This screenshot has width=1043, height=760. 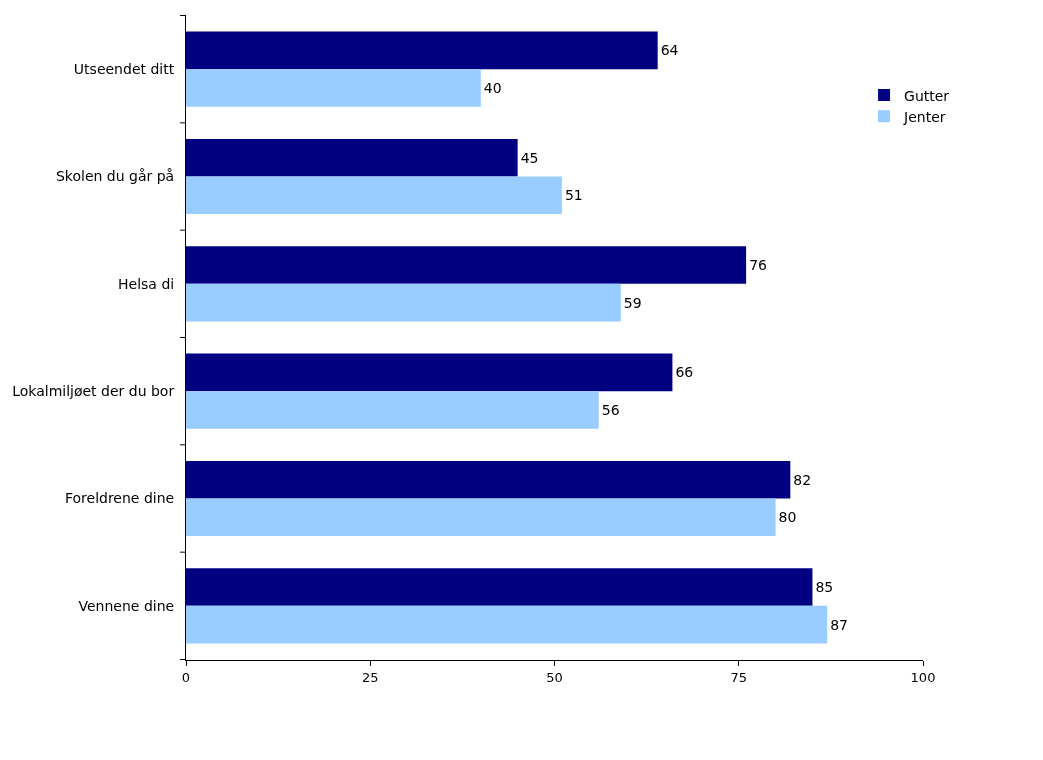 I want to click on data-label: 45, so click(x=529, y=157).